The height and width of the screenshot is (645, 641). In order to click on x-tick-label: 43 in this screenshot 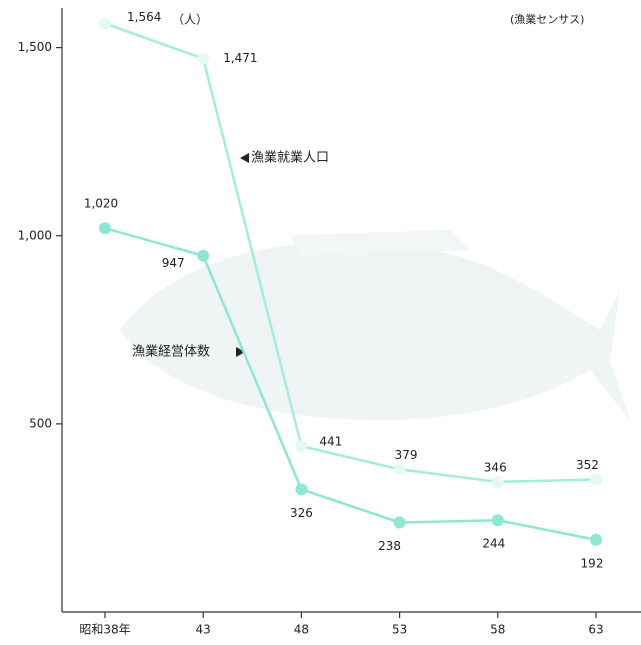, I will do `click(203, 630)`.